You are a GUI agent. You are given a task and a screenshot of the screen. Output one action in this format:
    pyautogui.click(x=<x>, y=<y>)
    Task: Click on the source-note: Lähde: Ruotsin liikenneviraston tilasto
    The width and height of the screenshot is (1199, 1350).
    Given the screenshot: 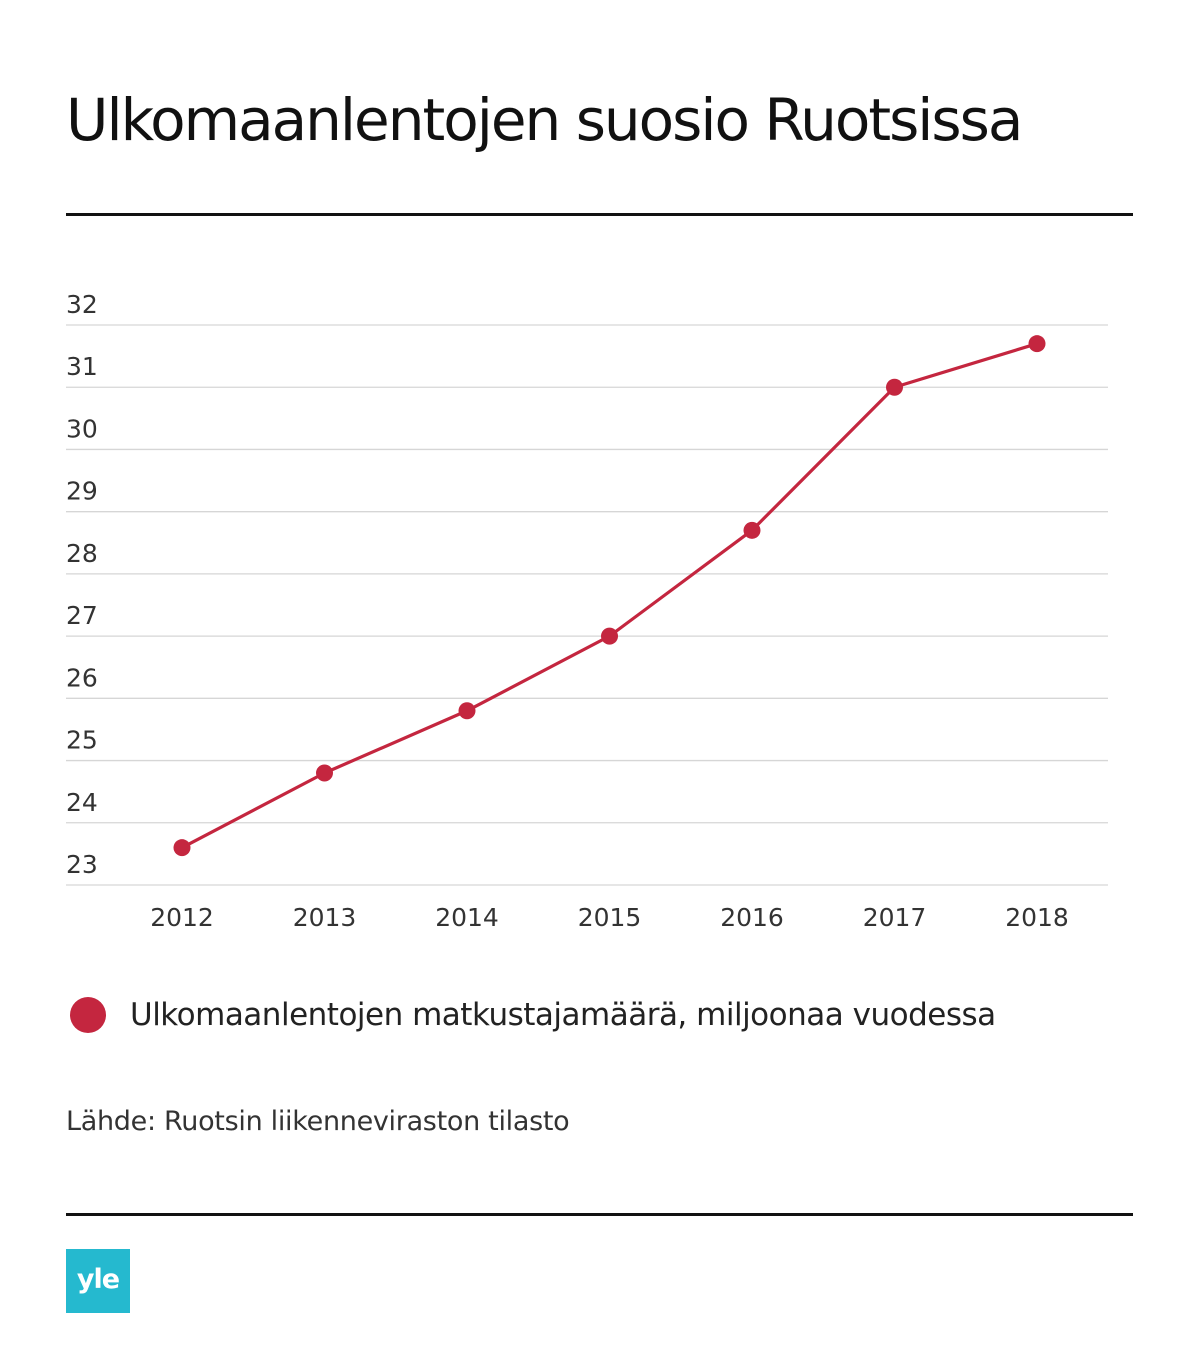 What is the action you would take?
    pyautogui.click(x=318, y=1121)
    